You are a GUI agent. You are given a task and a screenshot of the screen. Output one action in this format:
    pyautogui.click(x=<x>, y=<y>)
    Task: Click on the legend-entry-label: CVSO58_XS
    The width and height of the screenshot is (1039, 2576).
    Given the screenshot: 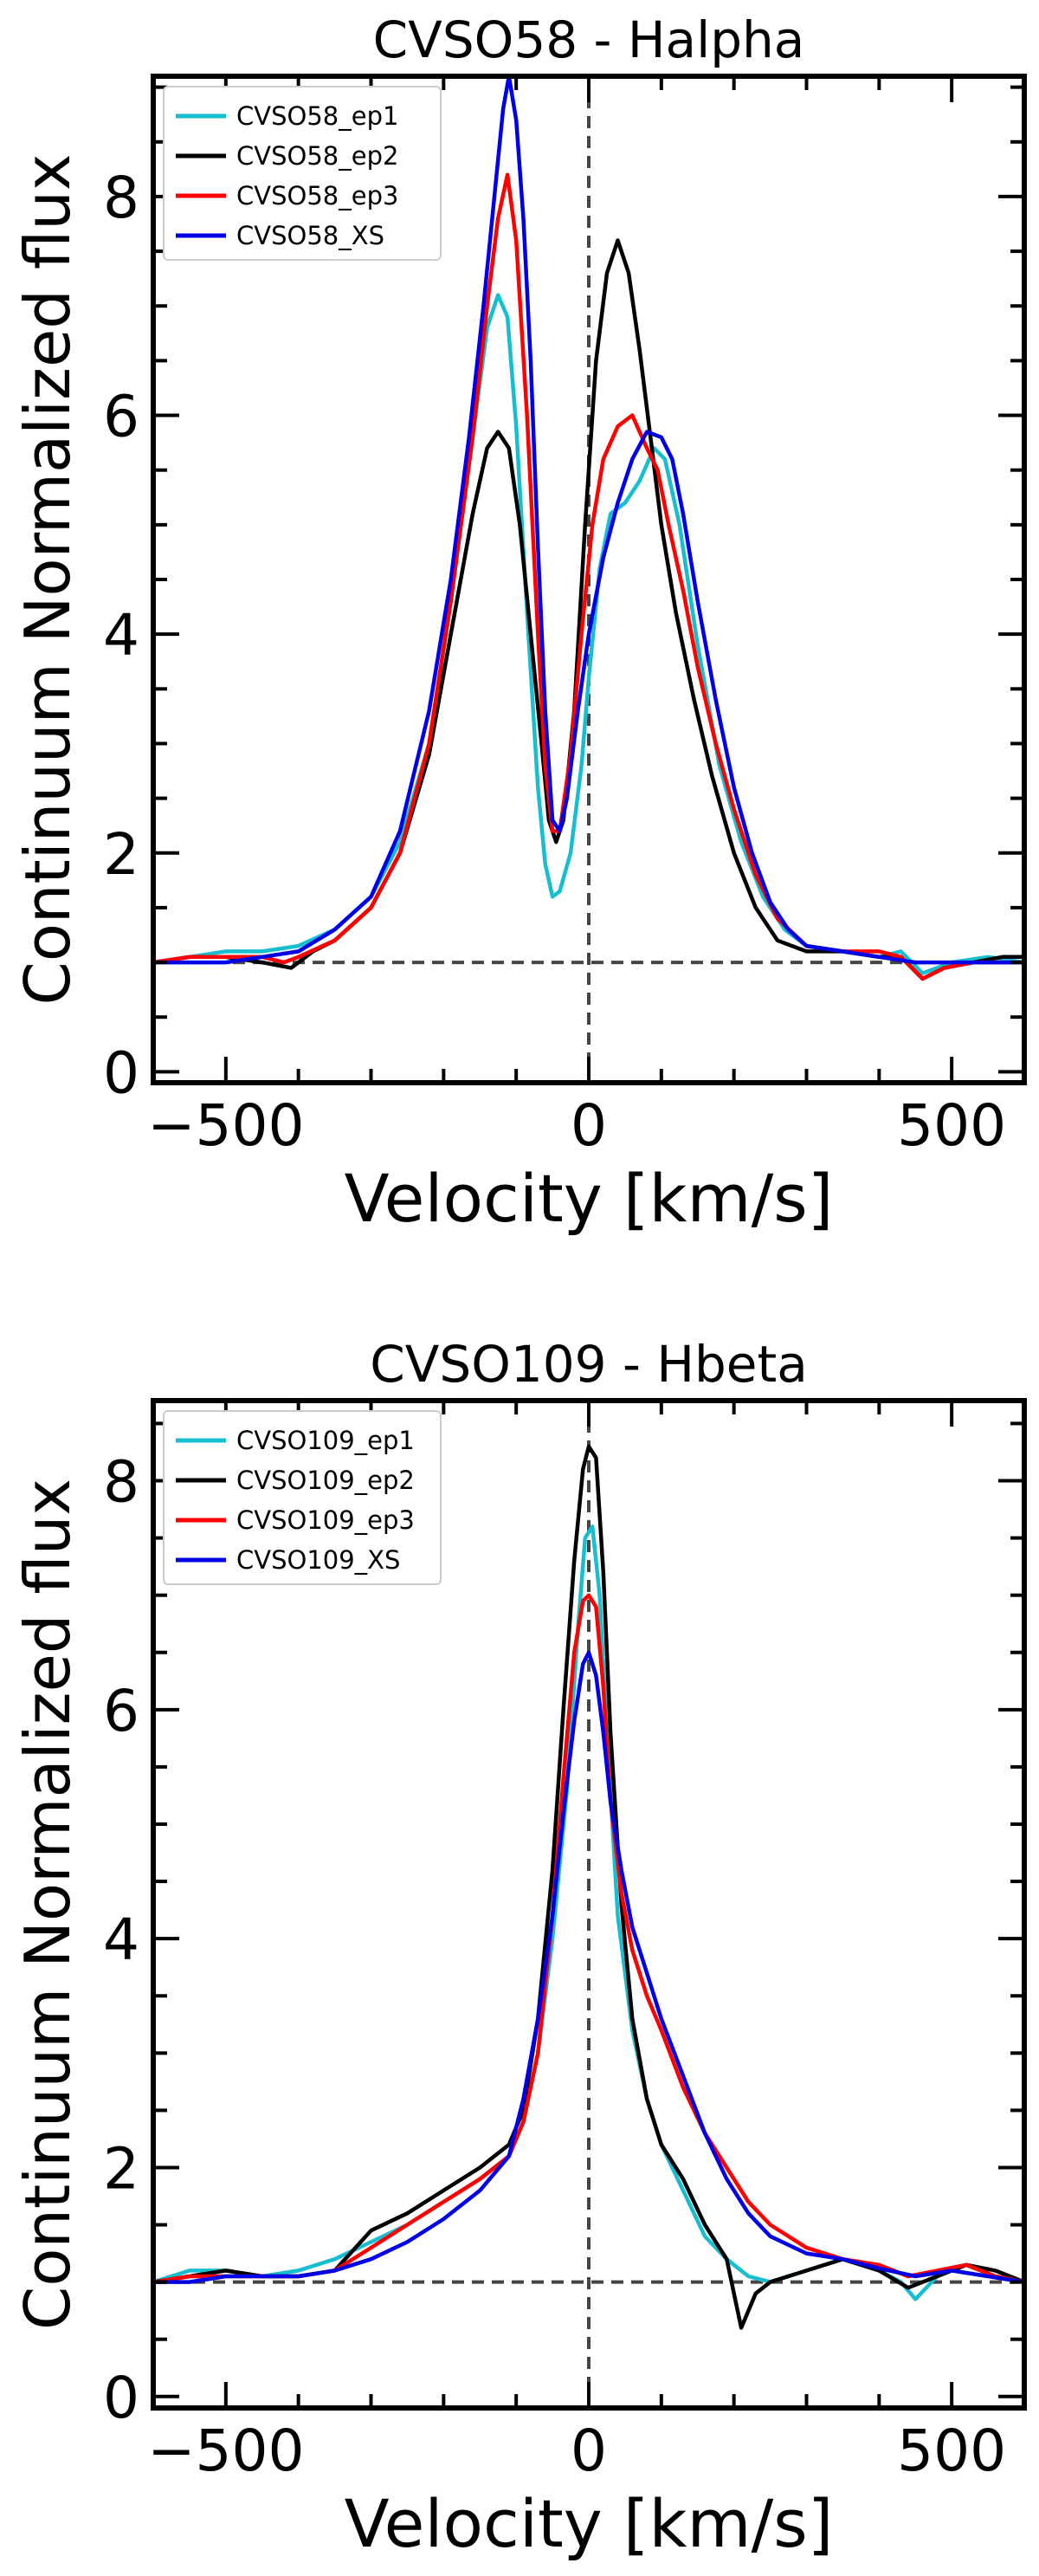 What is the action you would take?
    pyautogui.click(x=310, y=235)
    